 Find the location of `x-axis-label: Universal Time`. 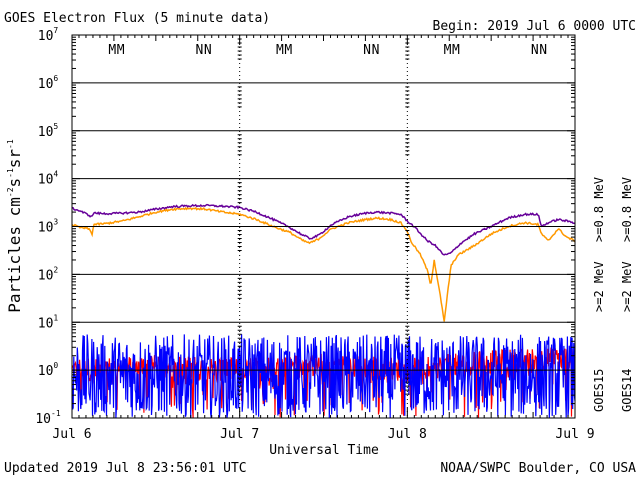

x-axis-label: Universal Time is located at coordinates (324, 450).